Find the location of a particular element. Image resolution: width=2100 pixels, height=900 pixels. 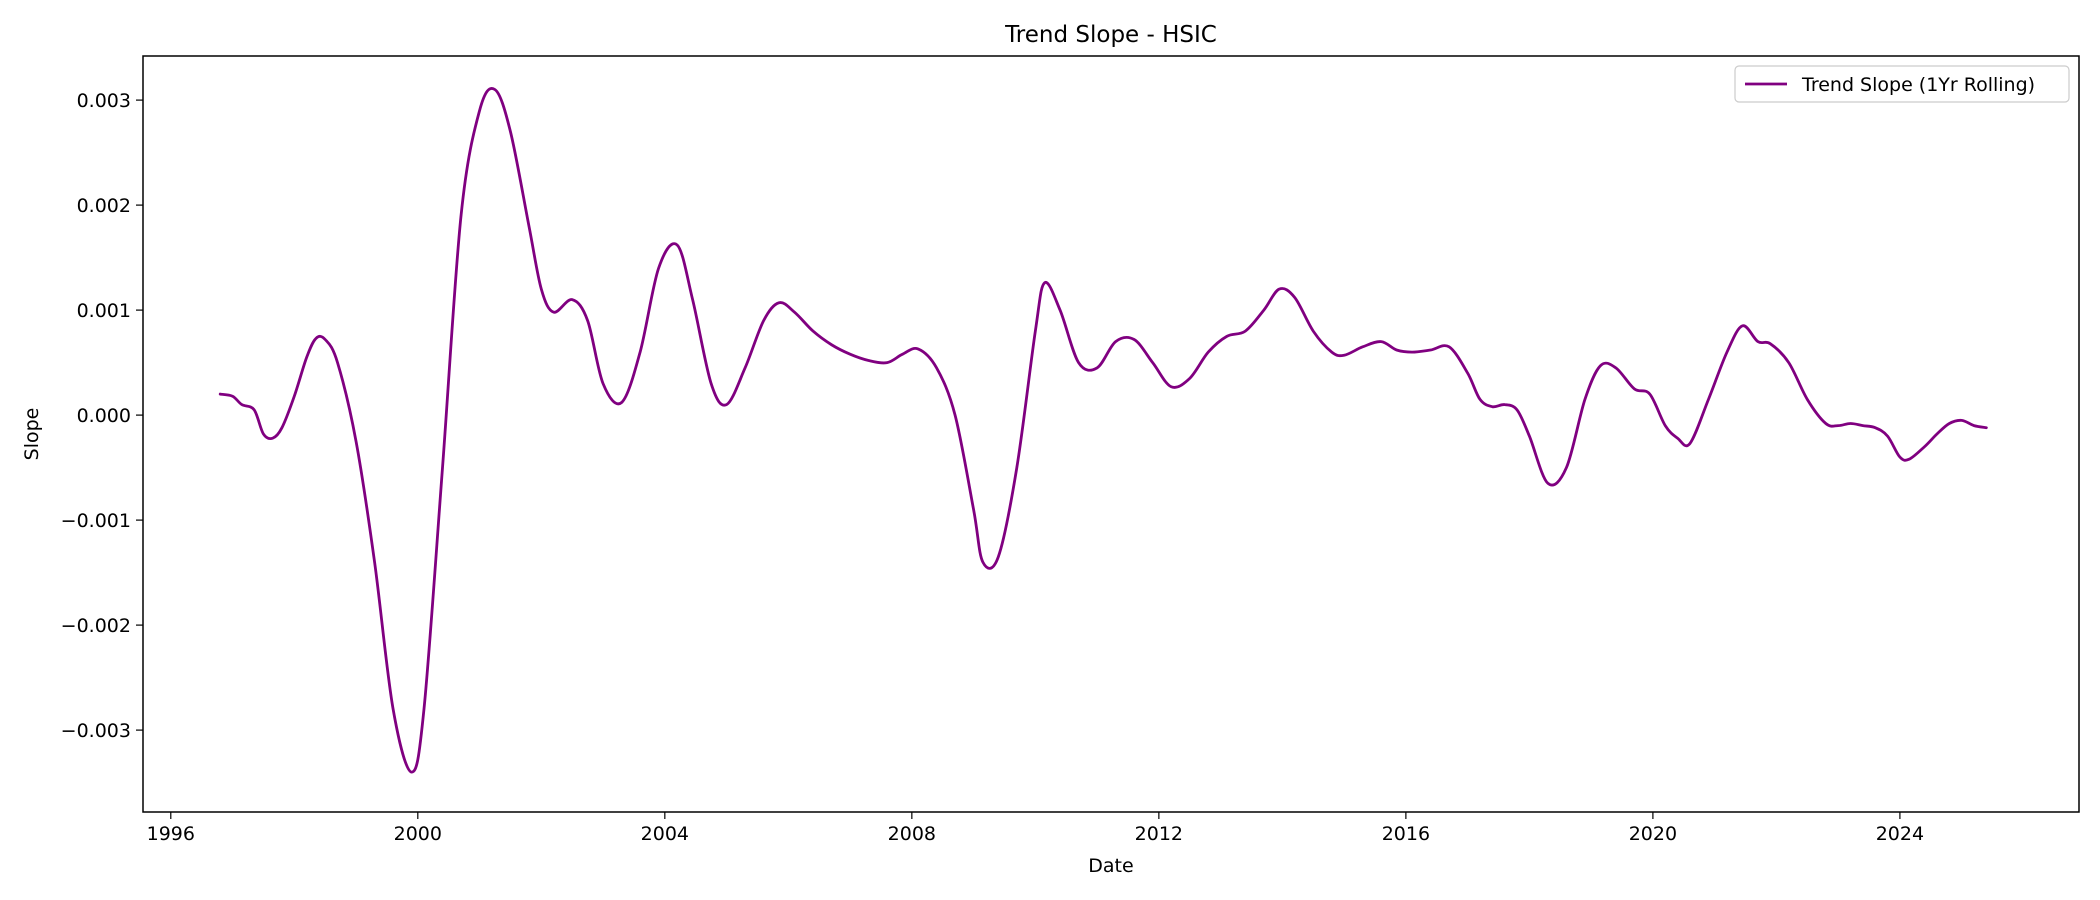

x-tick-label: 2016 is located at coordinates (1406, 834).